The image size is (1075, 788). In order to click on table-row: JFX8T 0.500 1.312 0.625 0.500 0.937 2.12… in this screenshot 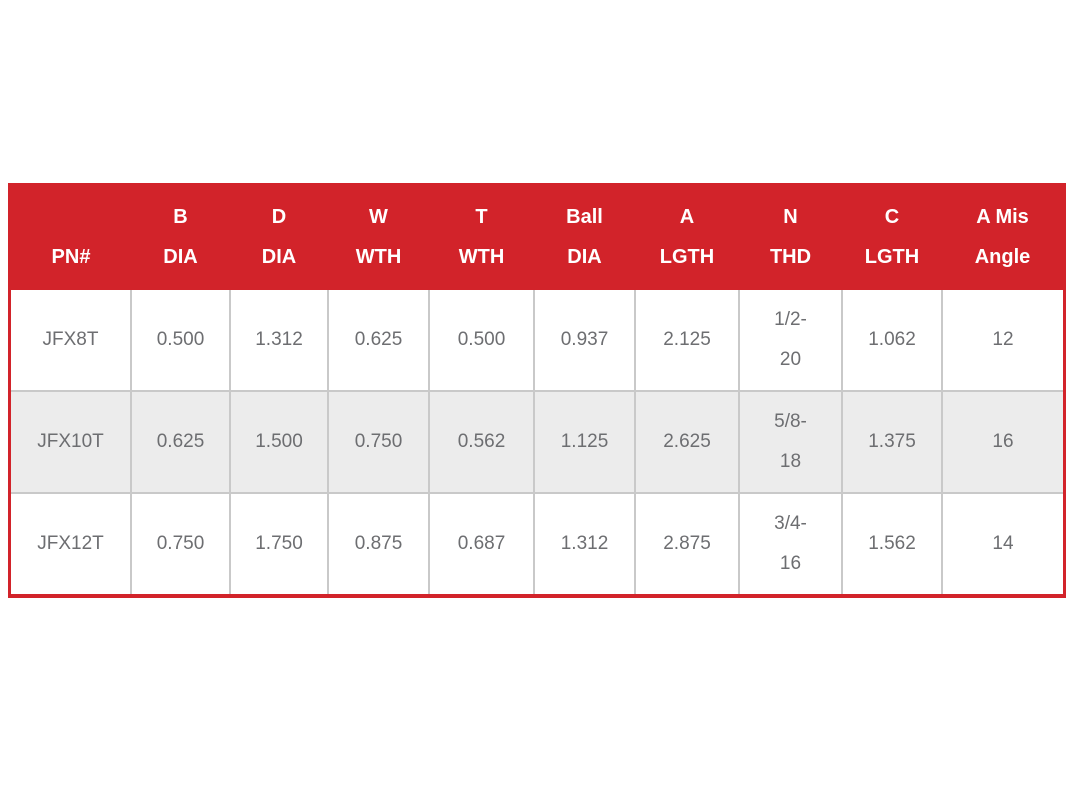, I will do `click(537, 340)`.